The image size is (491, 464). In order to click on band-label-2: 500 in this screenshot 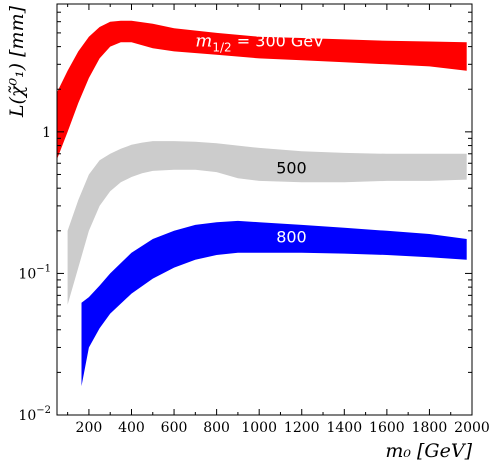, I will do `click(291, 167)`.